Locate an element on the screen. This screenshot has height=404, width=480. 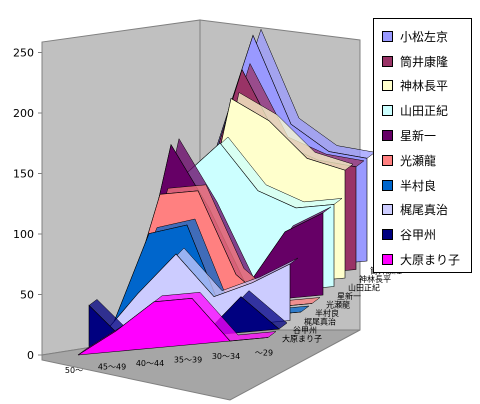
legend-item: 大原まり子 is located at coordinates (422, 259).